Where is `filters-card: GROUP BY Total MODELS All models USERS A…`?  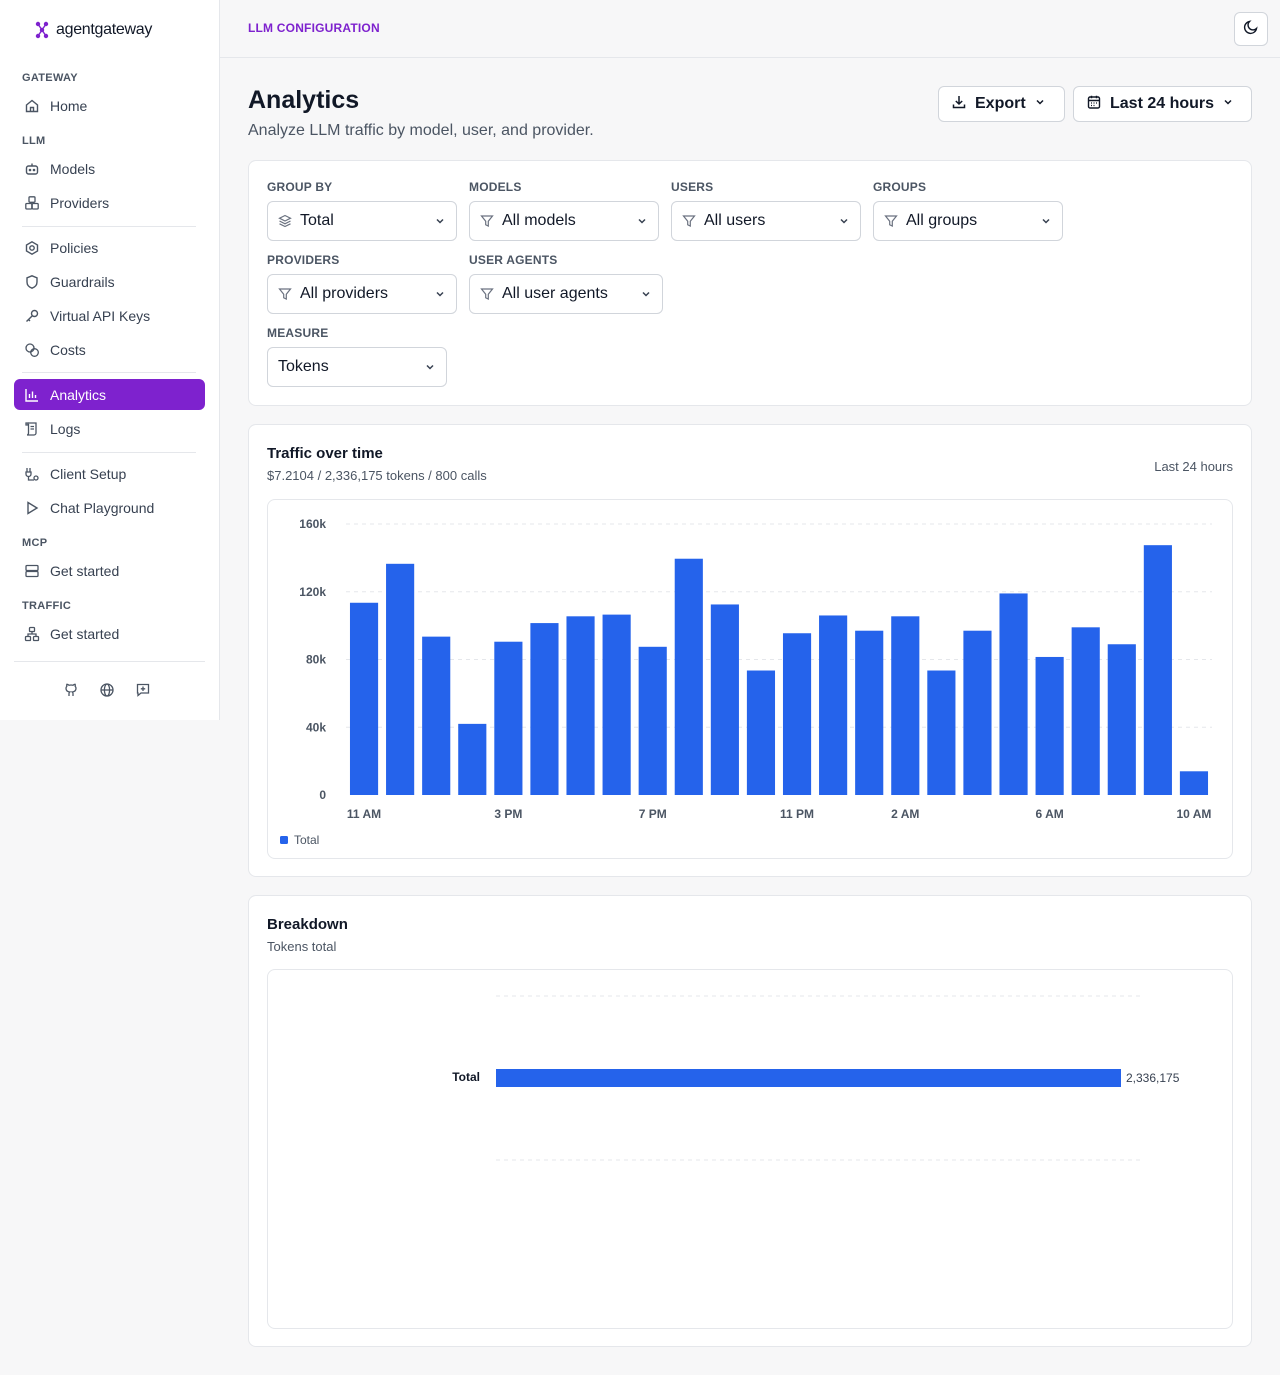
filters-card: GROUP BY Total MODELS All models USERS A… is located at coordinates (750, 283).